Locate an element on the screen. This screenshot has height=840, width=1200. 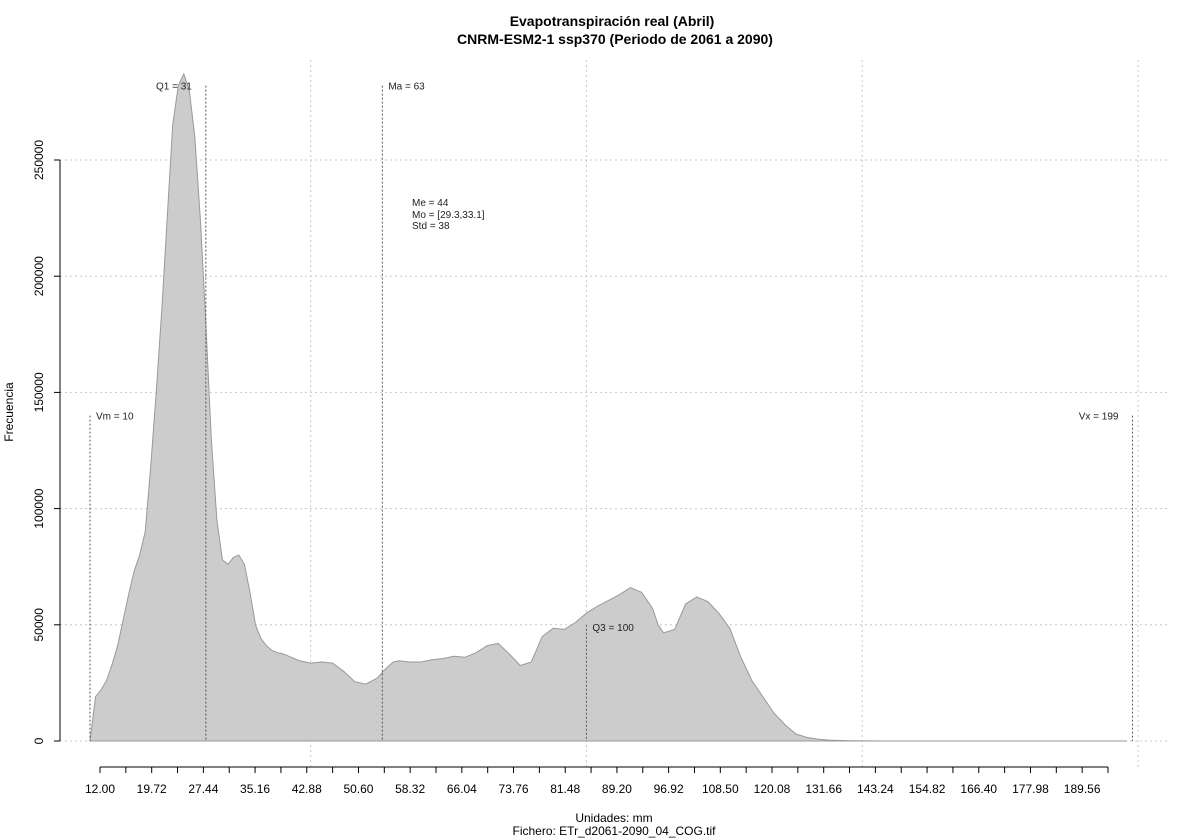
x-tick-label-10: 89.20 is located at coordinates (617, 789).